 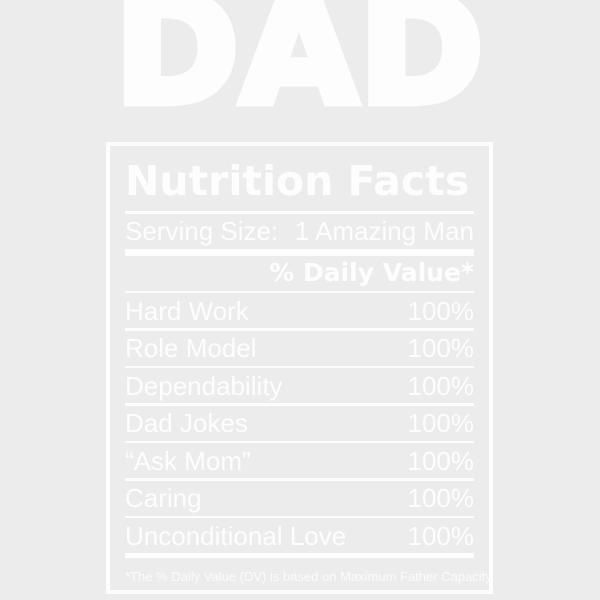 I want to click on row-label: Unconditional Love, so click(x=236, y=535).